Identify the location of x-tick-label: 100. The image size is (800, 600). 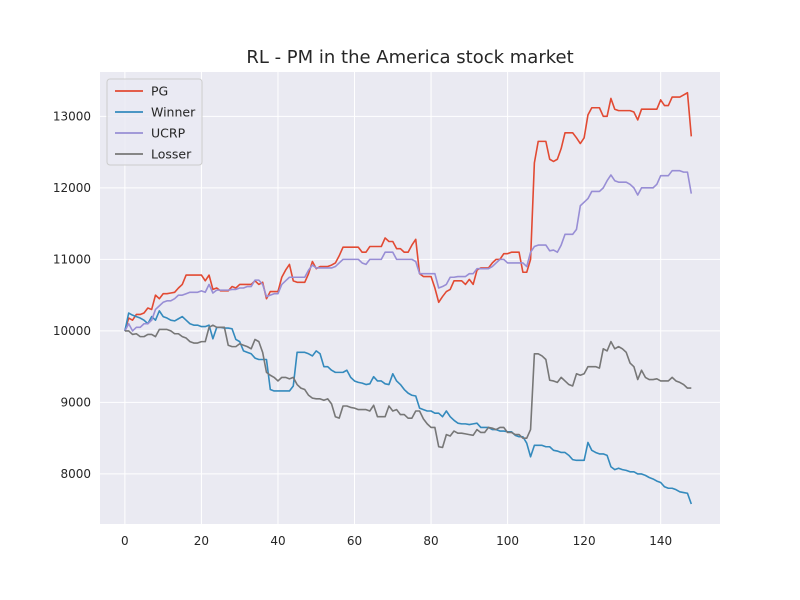
(507, 541).